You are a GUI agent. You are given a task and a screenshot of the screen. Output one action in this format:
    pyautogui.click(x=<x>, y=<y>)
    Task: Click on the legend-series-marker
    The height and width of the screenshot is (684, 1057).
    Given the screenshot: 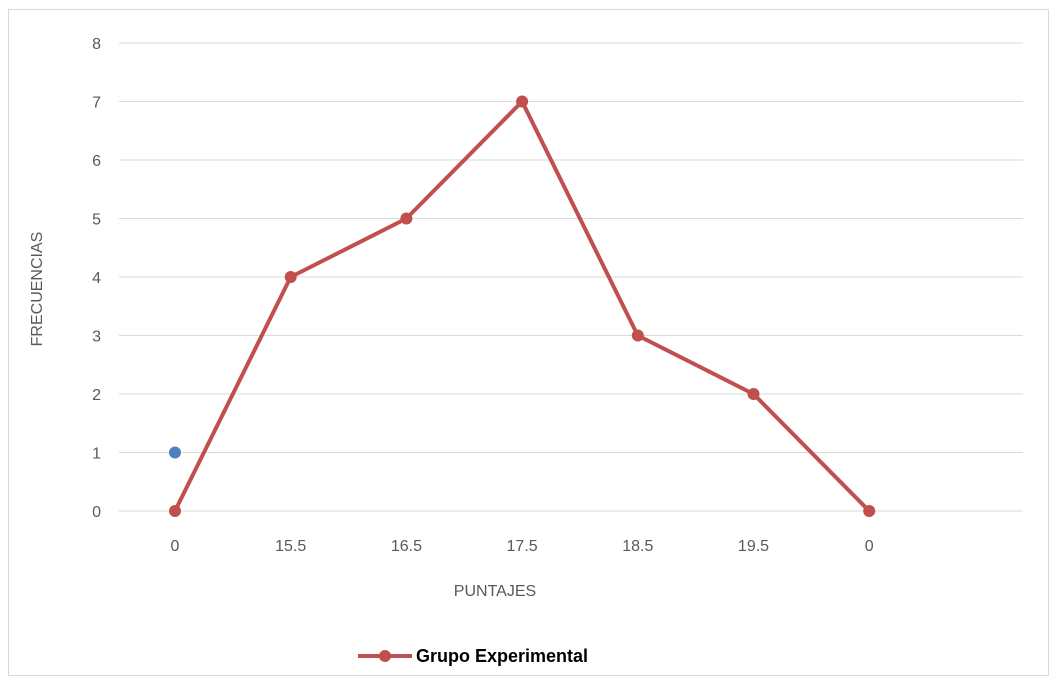 What is the action you would take?
    pyautogui.click(x=385, y=656)
    